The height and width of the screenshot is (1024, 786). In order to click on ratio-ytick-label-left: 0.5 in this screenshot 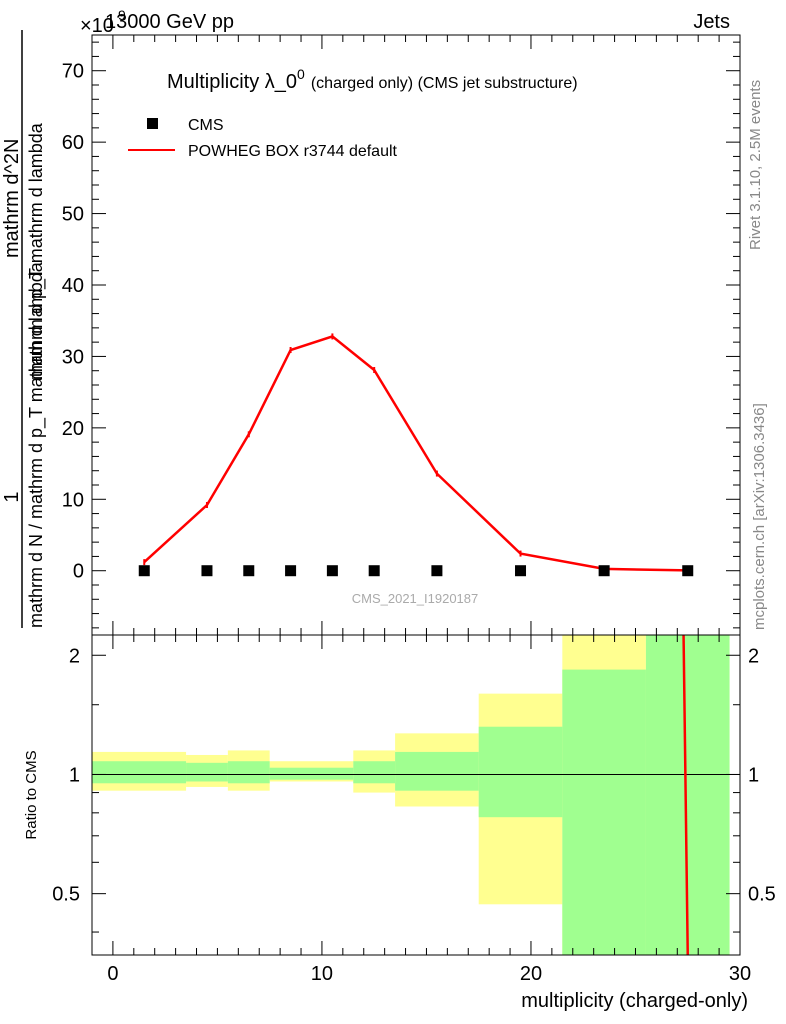, I will do `click(66, 895)`.